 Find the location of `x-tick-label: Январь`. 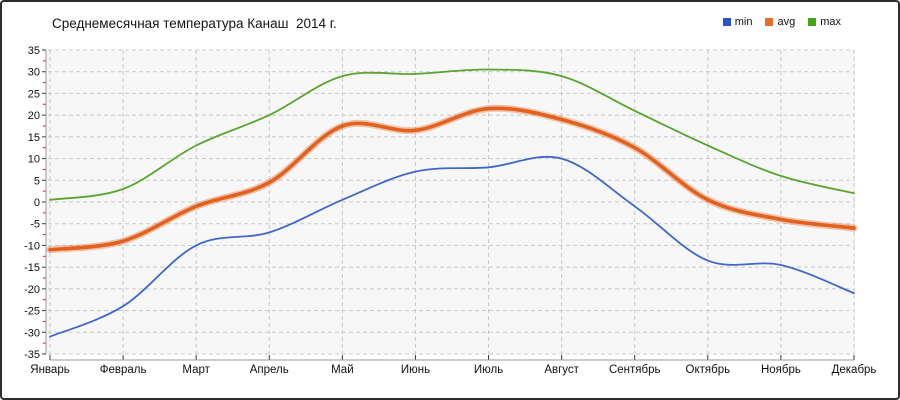

x-tick-label: Январь is located at coordinates (49, 370).